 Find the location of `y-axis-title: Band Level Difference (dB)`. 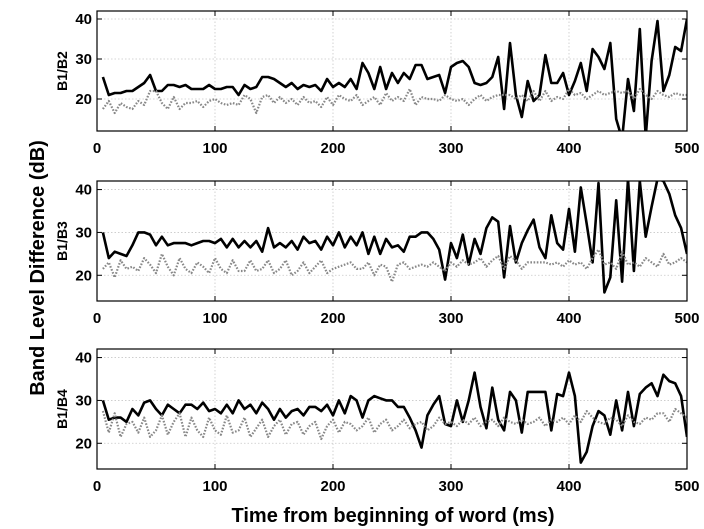

y-axis-title: Band Level Difference (dB) is located at coordinates (38, 268).